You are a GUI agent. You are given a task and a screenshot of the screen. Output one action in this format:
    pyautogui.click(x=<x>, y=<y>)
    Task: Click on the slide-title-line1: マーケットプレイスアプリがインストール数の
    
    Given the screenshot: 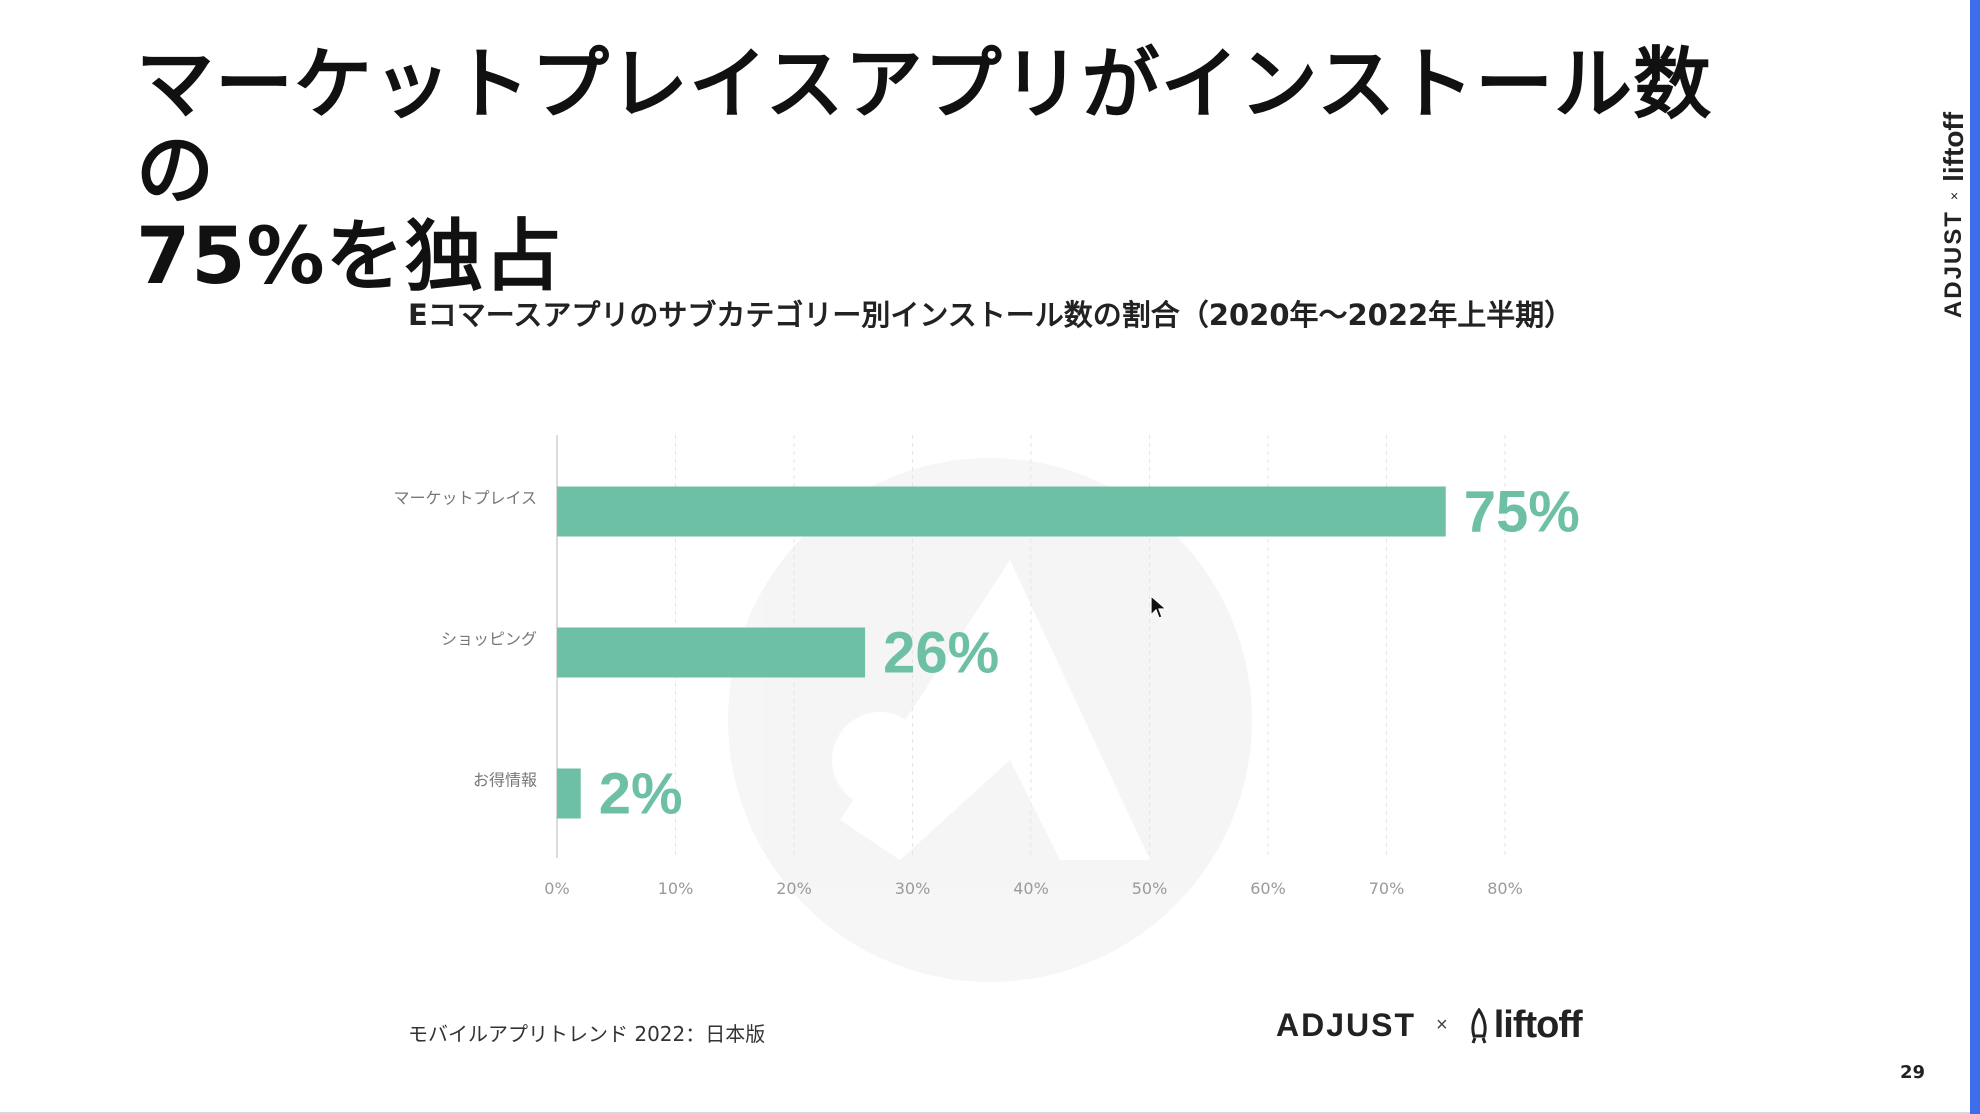 What is the action you would take?
    pyautogui.click(x=924, y=128)
    